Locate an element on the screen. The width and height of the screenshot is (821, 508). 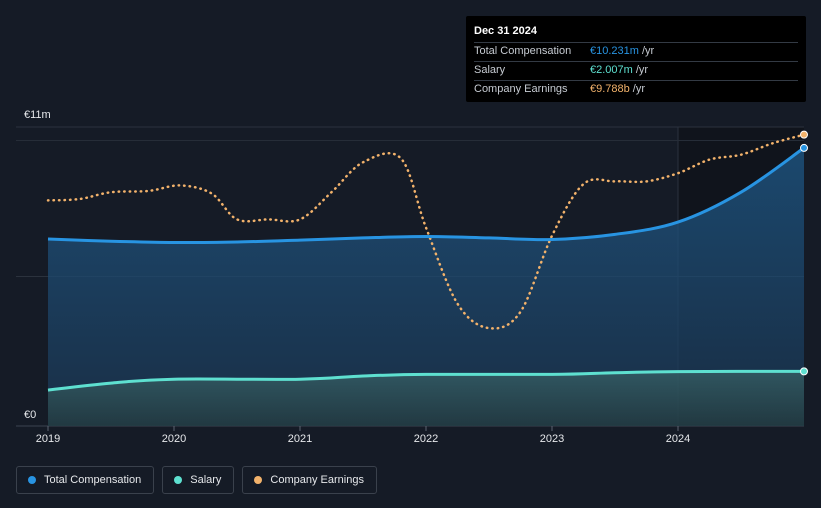
tooltip-row-company-earnings: Company Earnings €9.788b /yr is located at coordinates (636, 89).